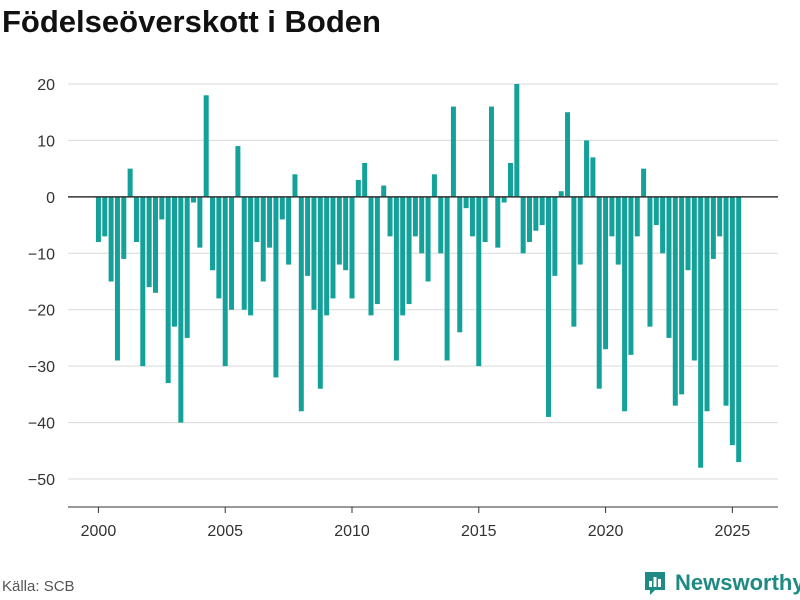  I want to click on x-tick-label: 2010, so click(352, 531).